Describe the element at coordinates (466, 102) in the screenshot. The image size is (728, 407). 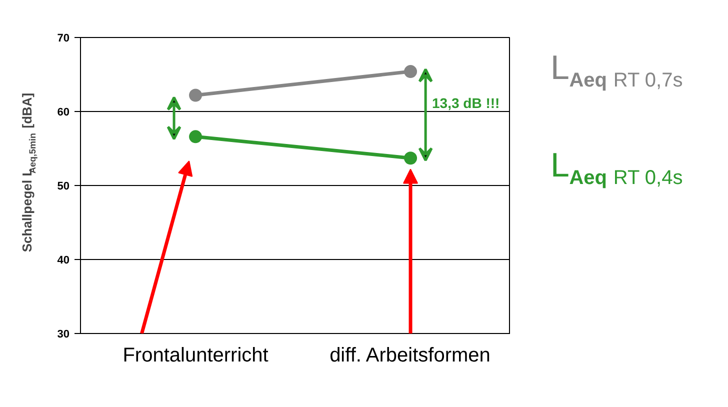
I see `annotation: 13,3 dB !!!` at that location.